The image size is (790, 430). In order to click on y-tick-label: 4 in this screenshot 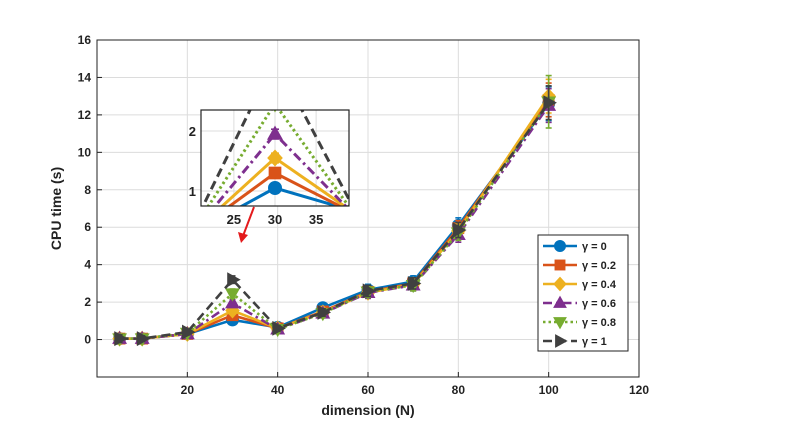, I will do `click(87, 265)`.